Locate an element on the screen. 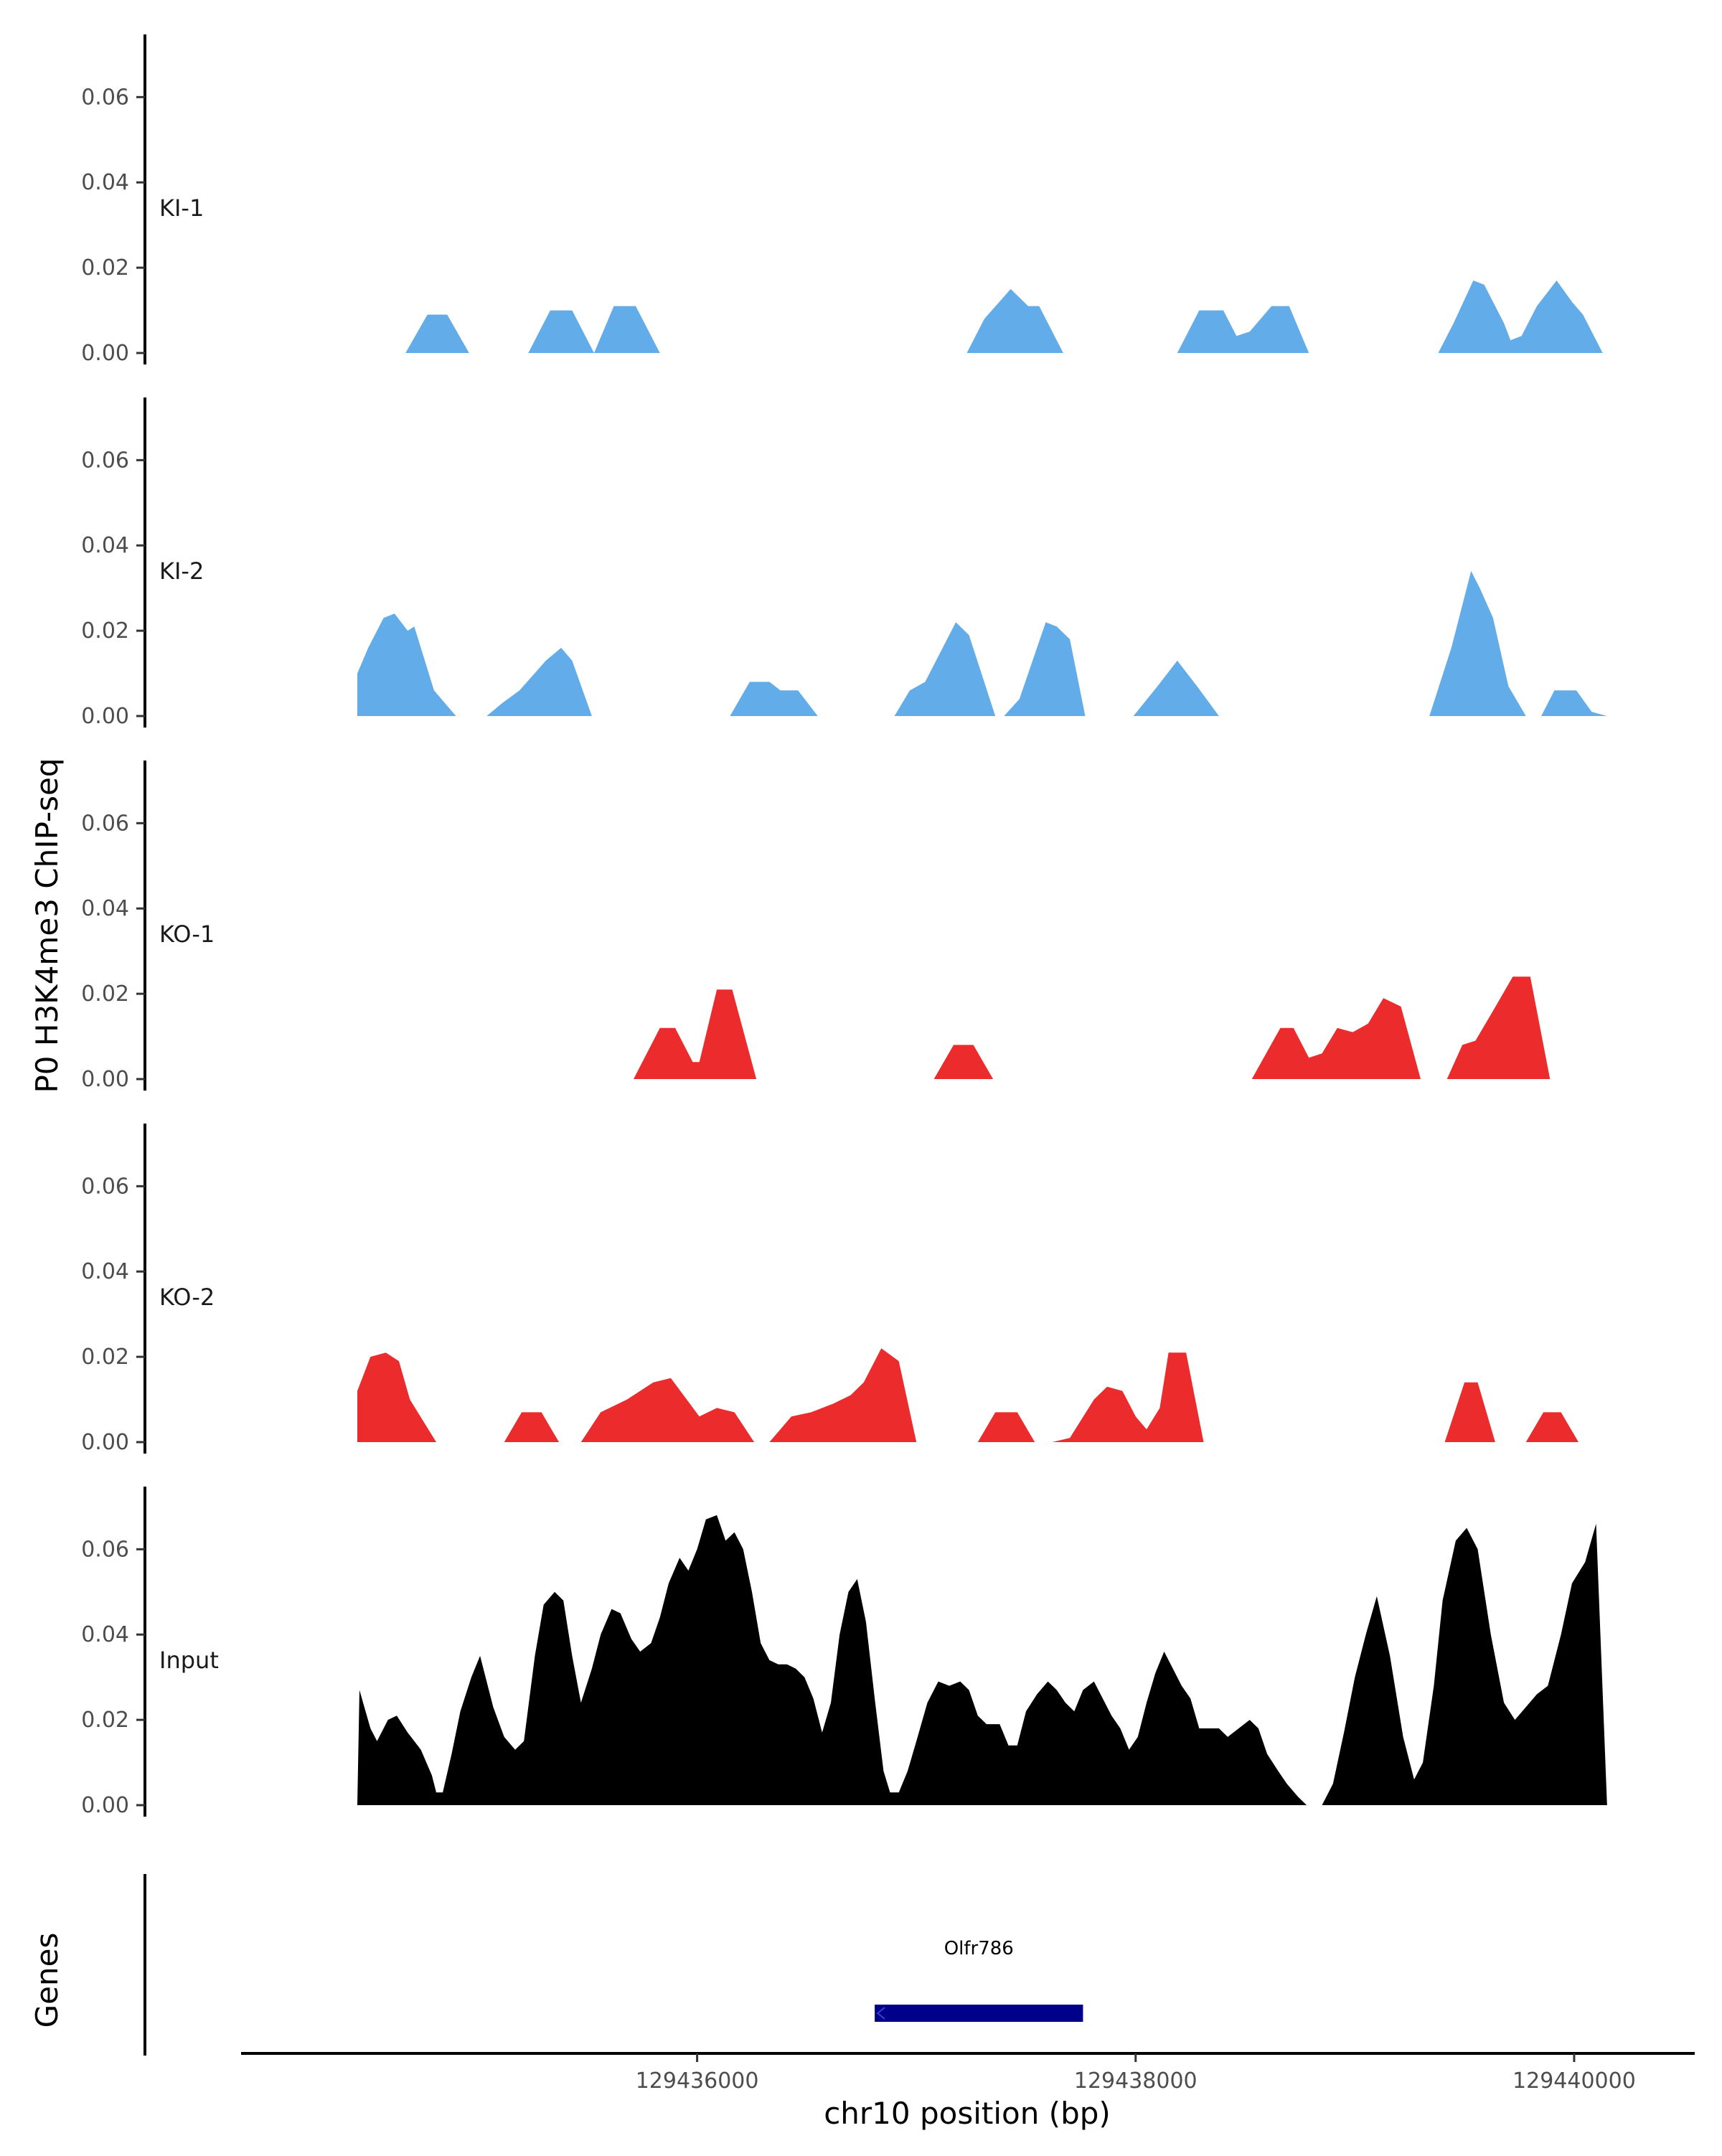 The width and height of the screenshot is (1722, 2156). track-label-ko-1: KO-1 is located at coordinates (187, 935).